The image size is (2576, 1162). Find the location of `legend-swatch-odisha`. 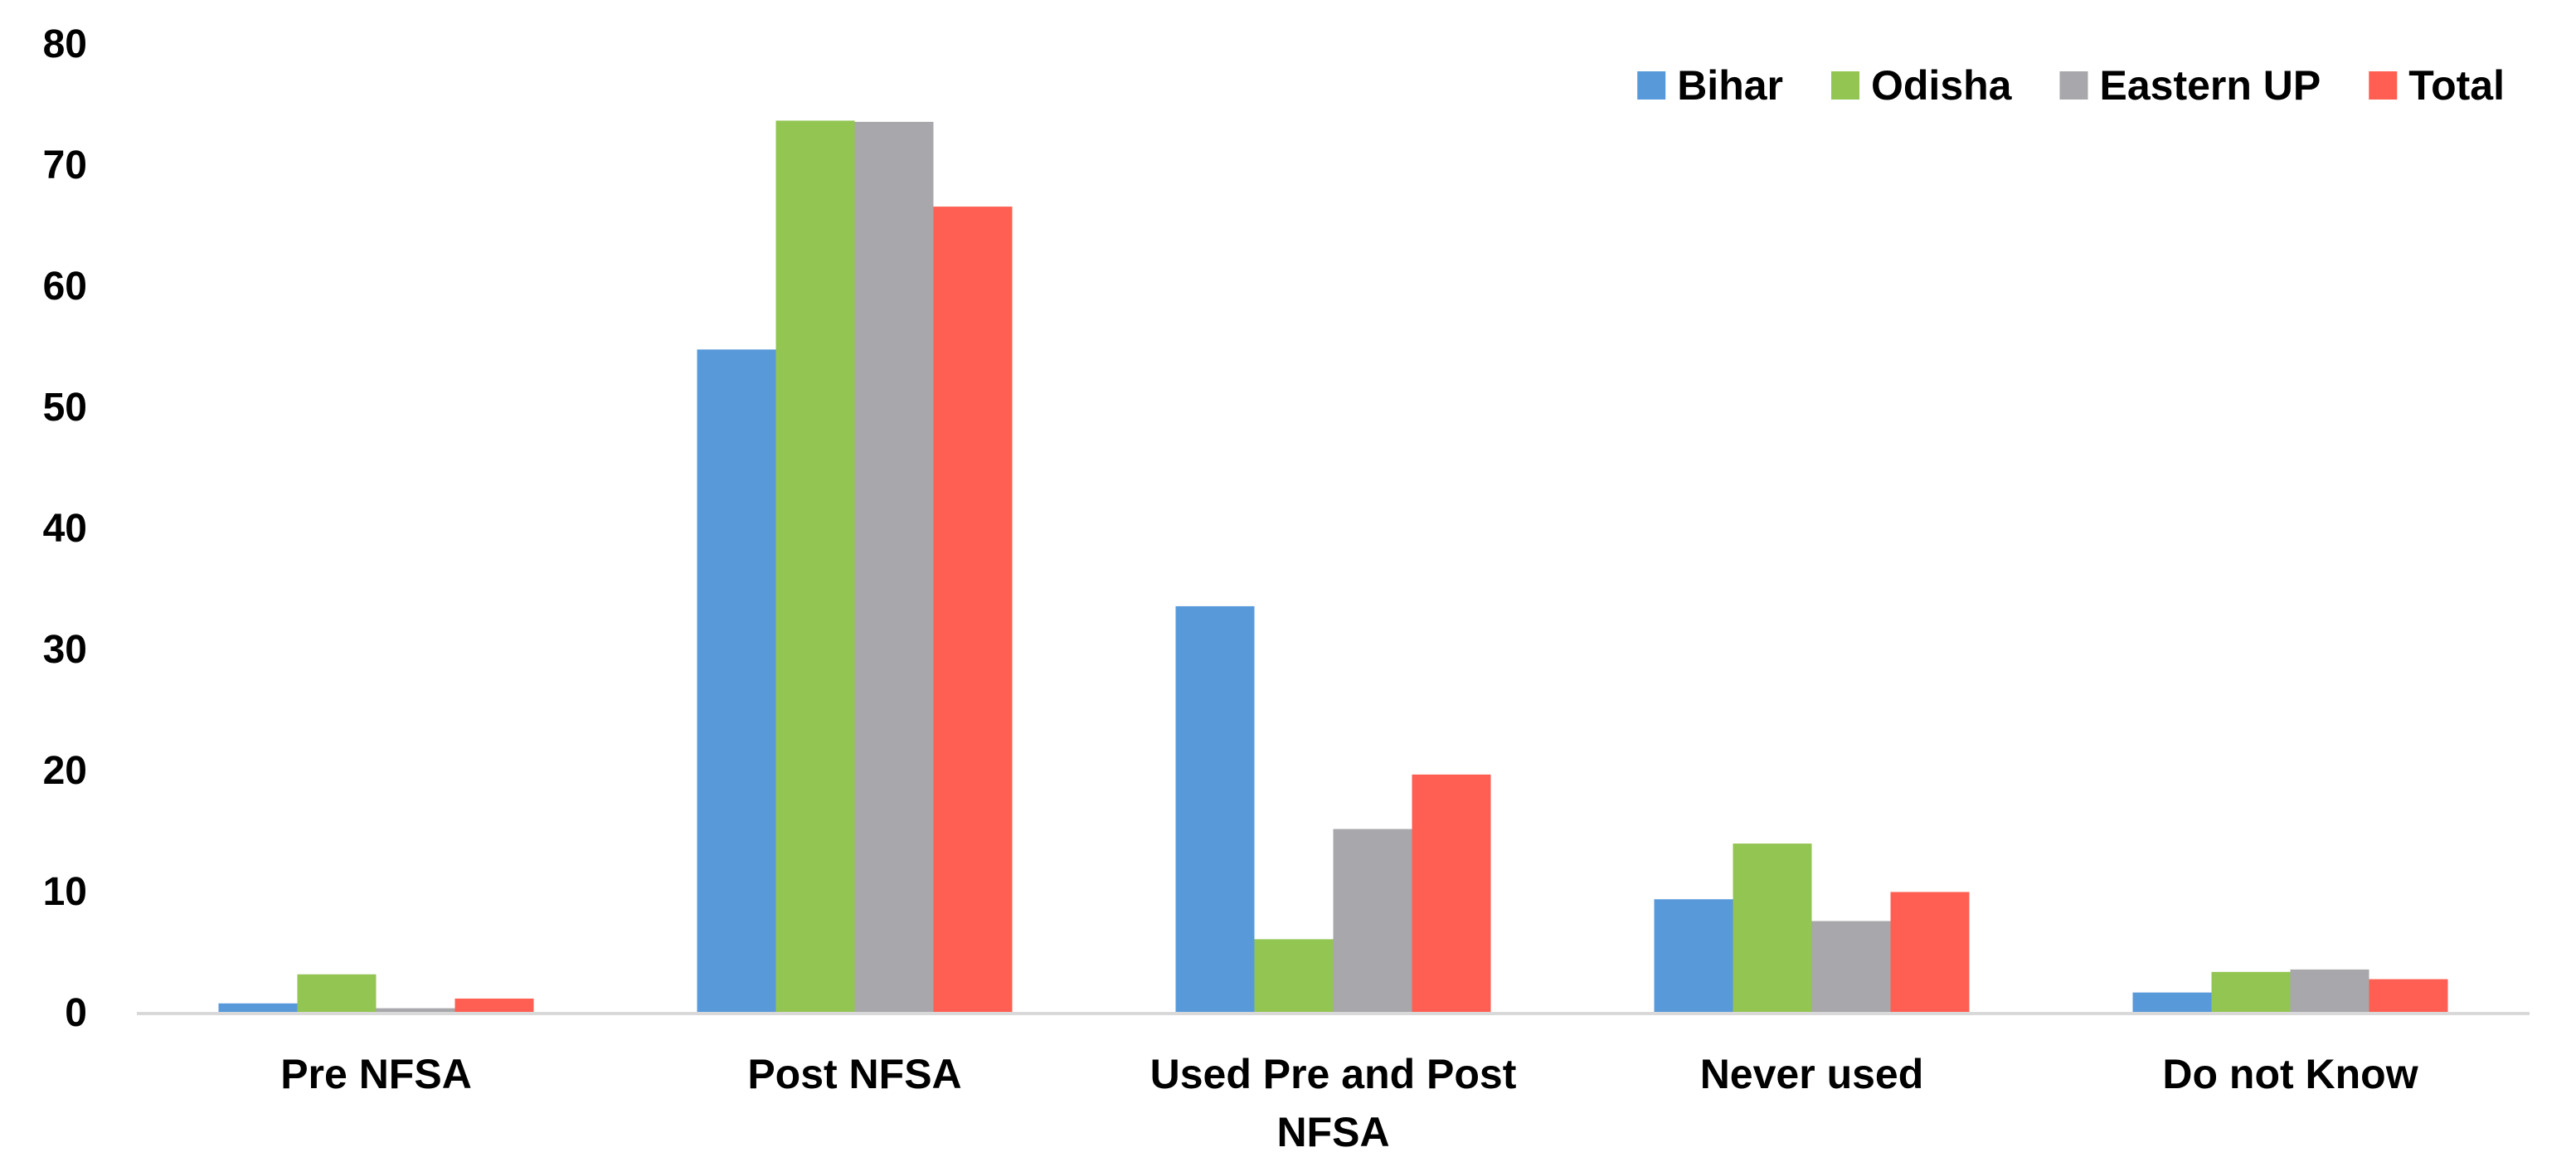

legend-swatch-odisha is located at coordinates (1845, 85).